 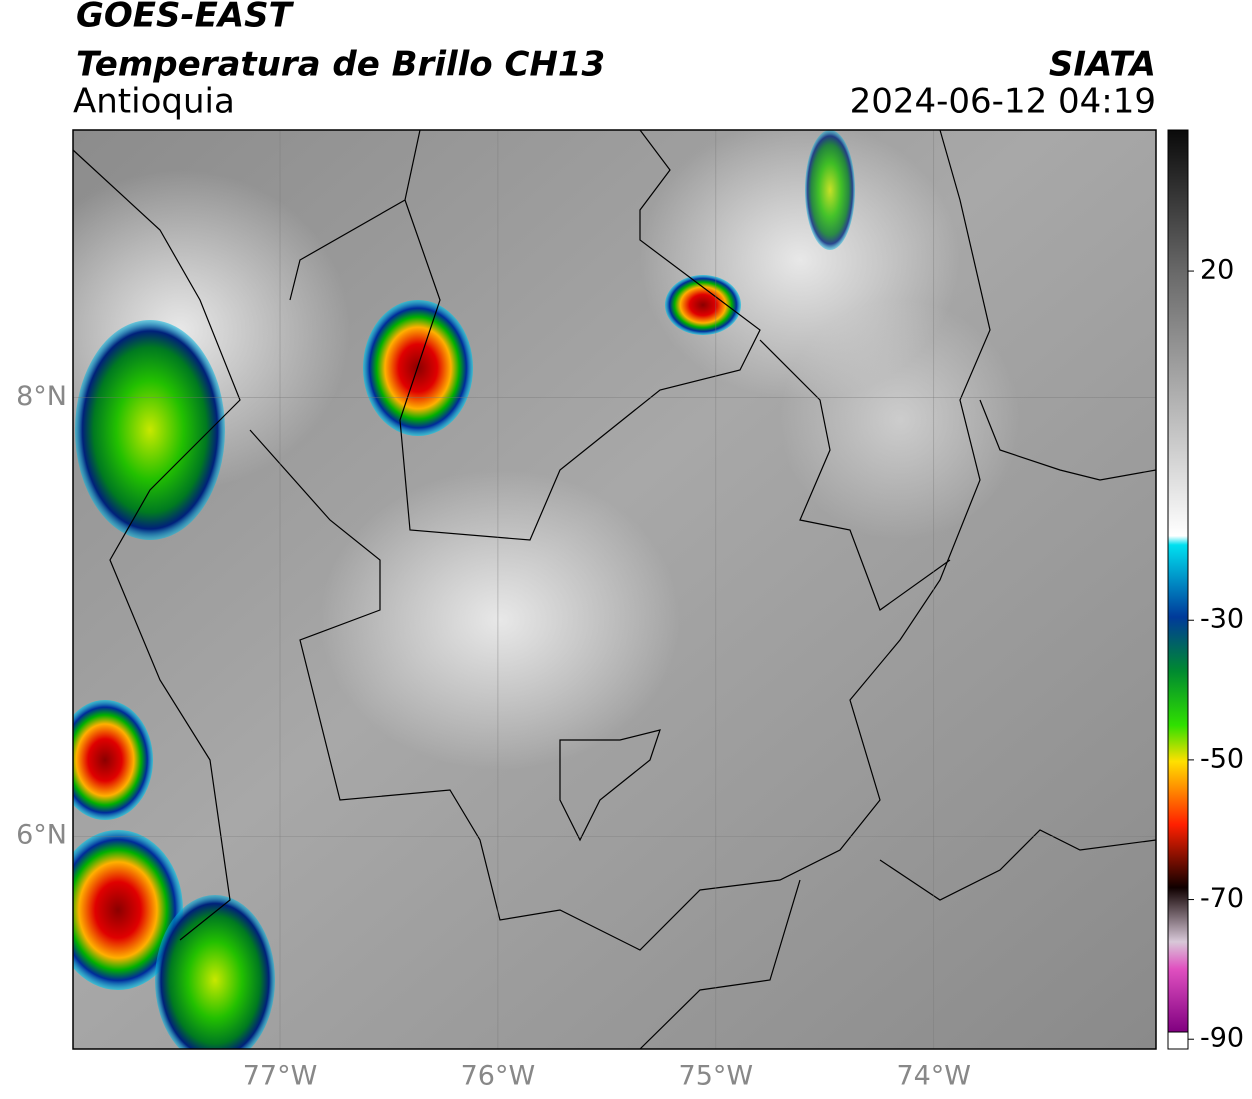 What do you see at coordinates (1003, 102) in the screenshot?
I see `datetime: 2024-06-12 04:19` at bounding box center [1003, 102].